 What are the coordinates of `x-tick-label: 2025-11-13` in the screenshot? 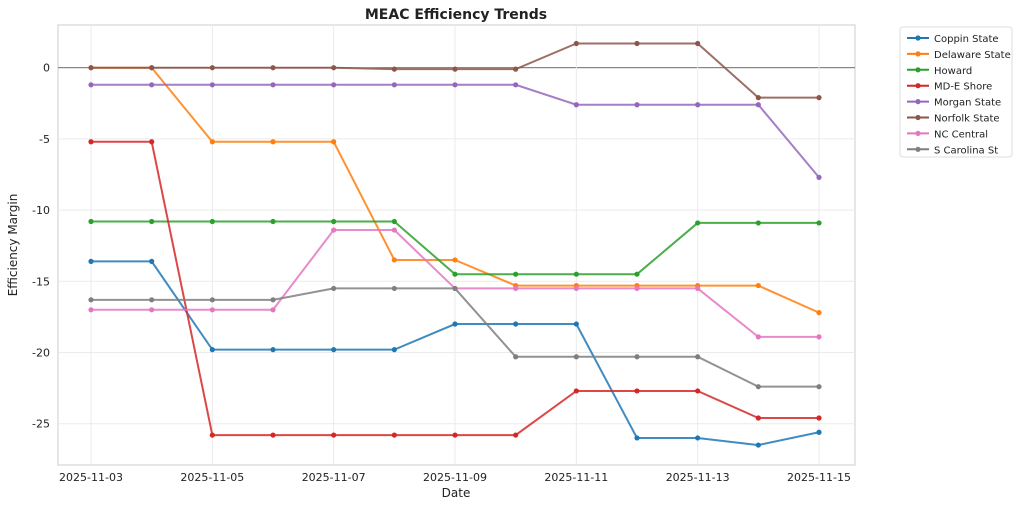 It's located at (698, 477).